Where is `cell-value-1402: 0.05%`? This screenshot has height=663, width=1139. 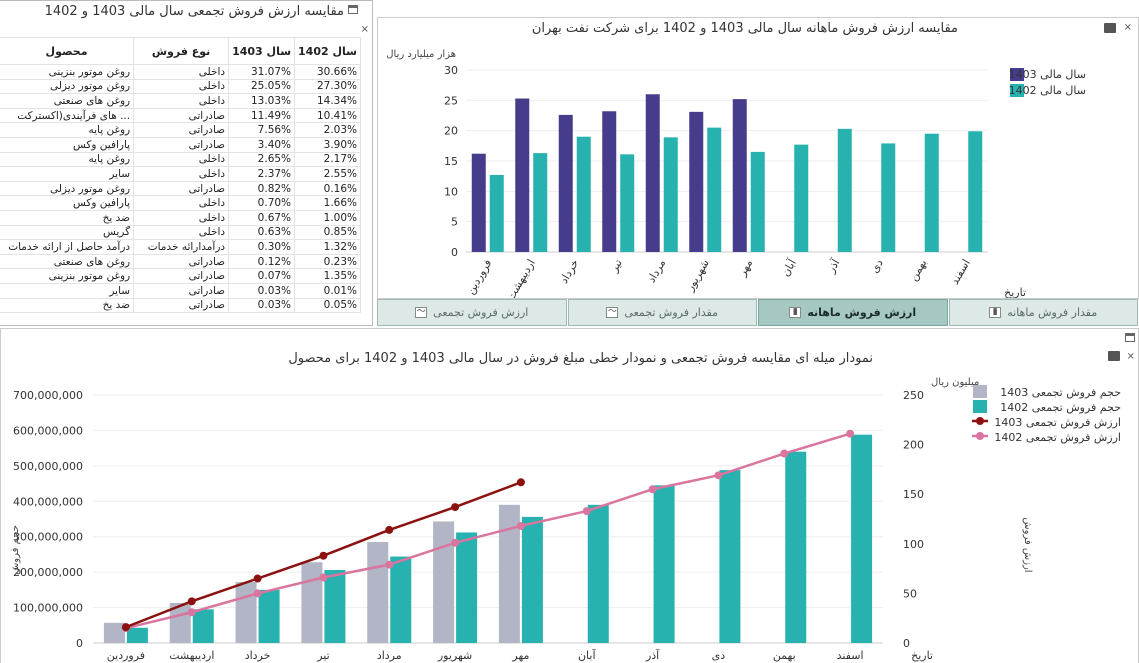 cell-value-1402: 0.05% is located at coordinates (327, 305).